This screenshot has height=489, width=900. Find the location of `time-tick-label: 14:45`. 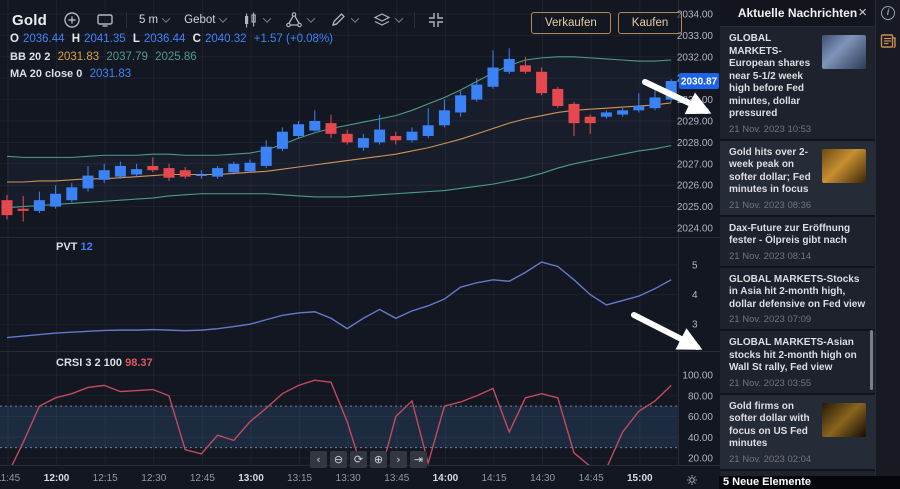

time-tick-label: 14:45 is located at coordinates (591, 478).